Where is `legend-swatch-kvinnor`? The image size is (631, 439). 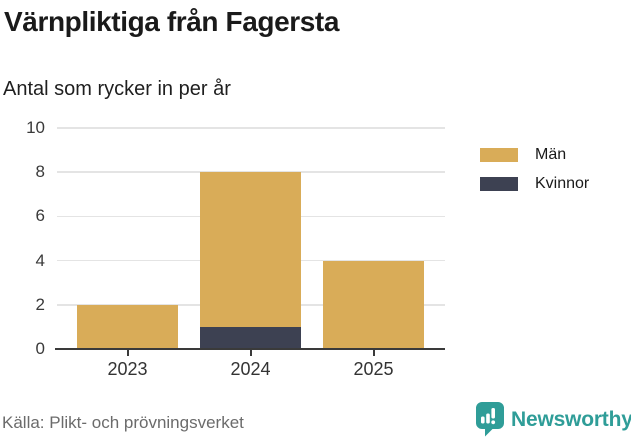 legend-swatch-kvinnor is located at coordinates (499, 184).